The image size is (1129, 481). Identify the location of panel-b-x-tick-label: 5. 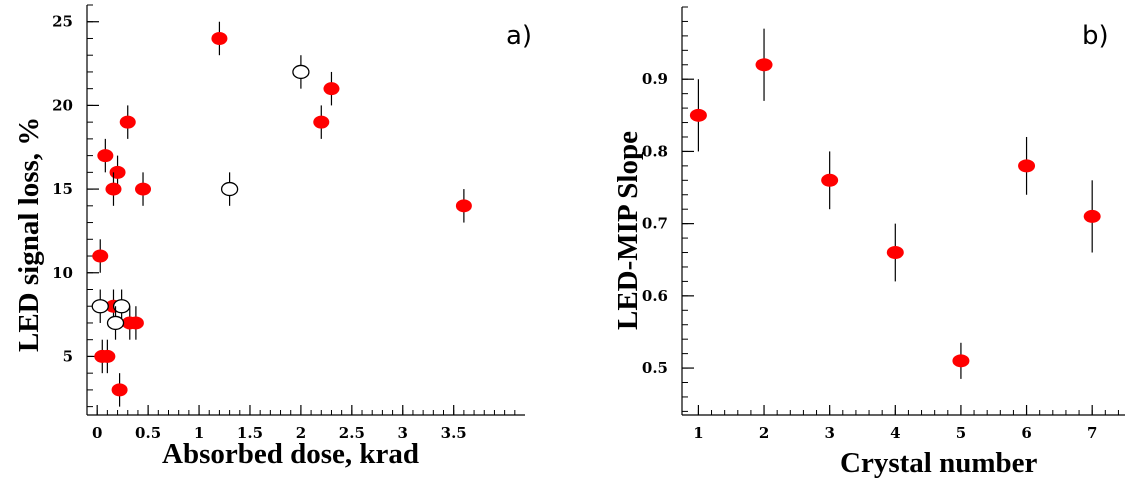
(961, 433).